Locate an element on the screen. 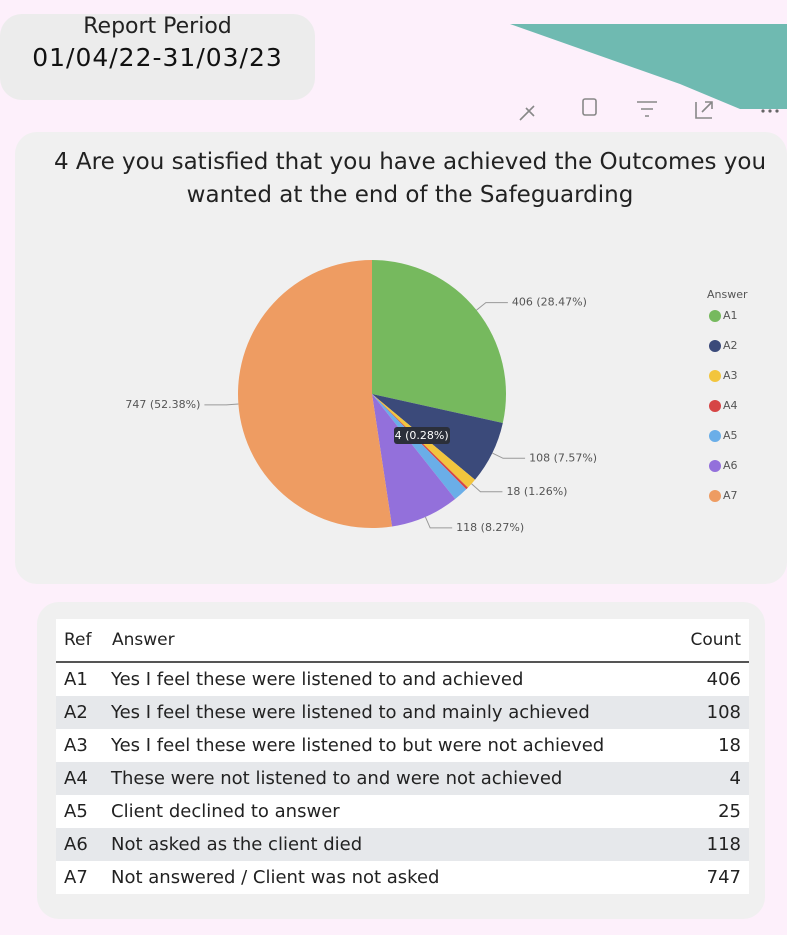  period-value: 01/04/22-31/03/23 is located at coordinates (157, 57).